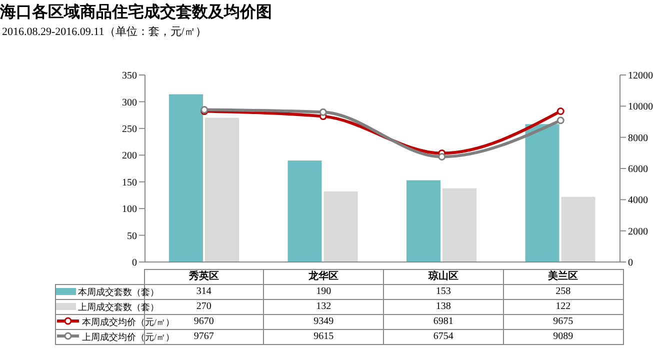  I want to click on y2-tick-label: 4000, so click(638, 200).